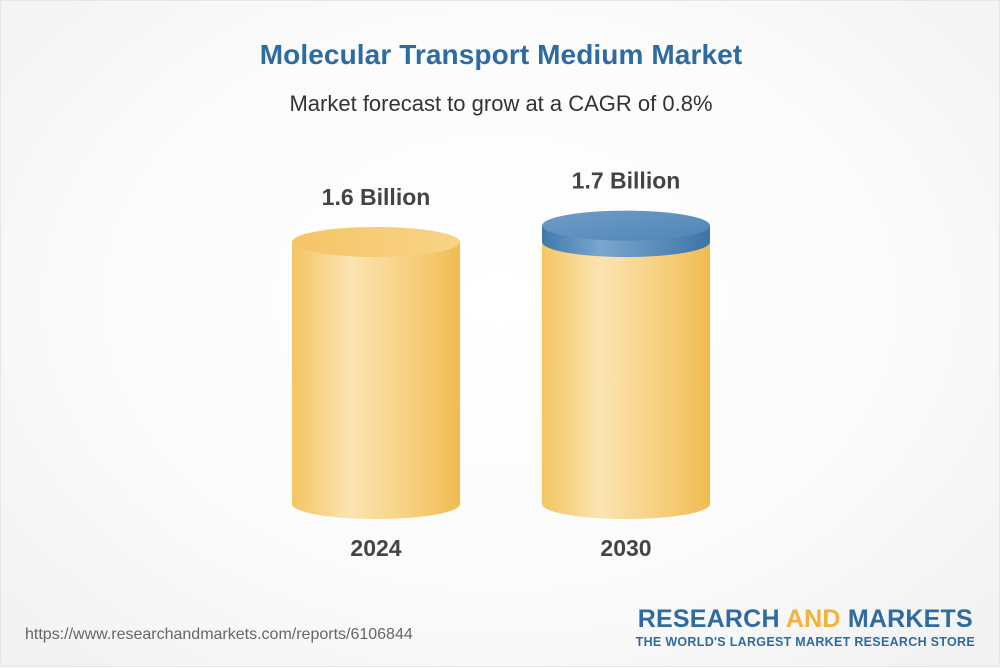 This screenshot has width=1000, height=668. Describe the element at coordinates (625, 548) in the screenshot. I see `category-label-2030: 2030` at that location.